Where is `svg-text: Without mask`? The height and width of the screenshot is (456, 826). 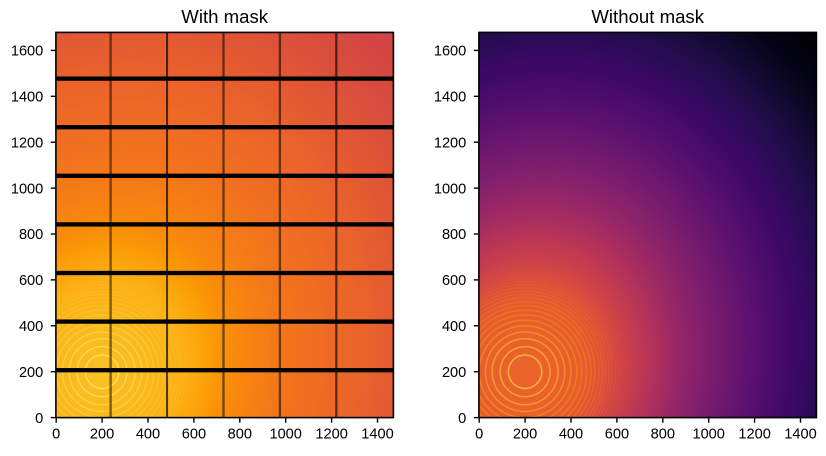 svg-text: Without mask is located at coordinates (647, 16).